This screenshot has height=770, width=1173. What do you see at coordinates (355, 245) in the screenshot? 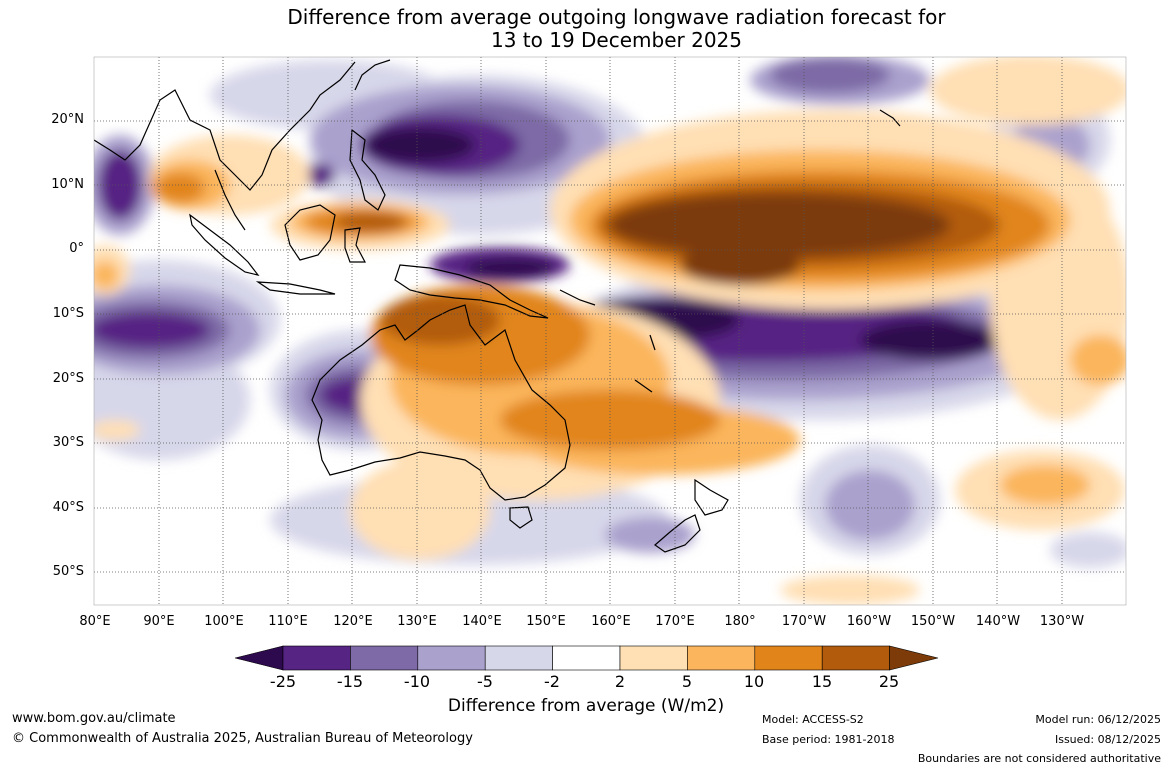
I see `sulawesi-coastline` at bounding box center [355, 245].